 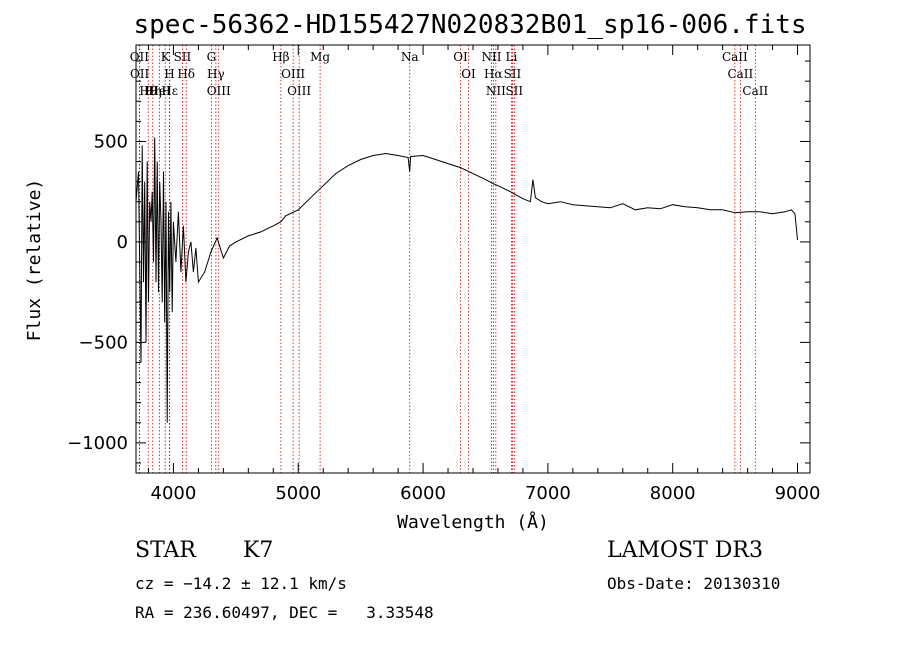 What do you see at coordinates (410, 57) in the screenshot?
I see `marker-label-na: Na` at bounding box center [410, 57].